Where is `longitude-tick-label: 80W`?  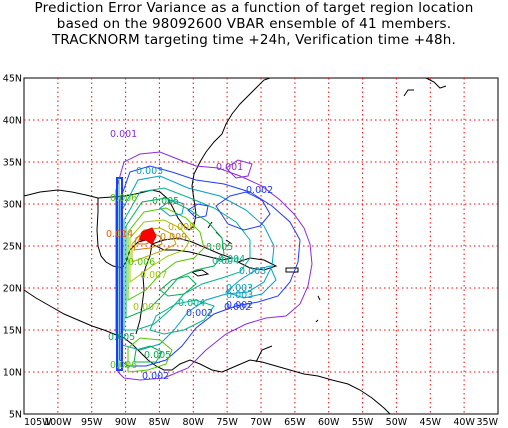
longitude-tick-label: 80W is located at coordinates (194, 422).